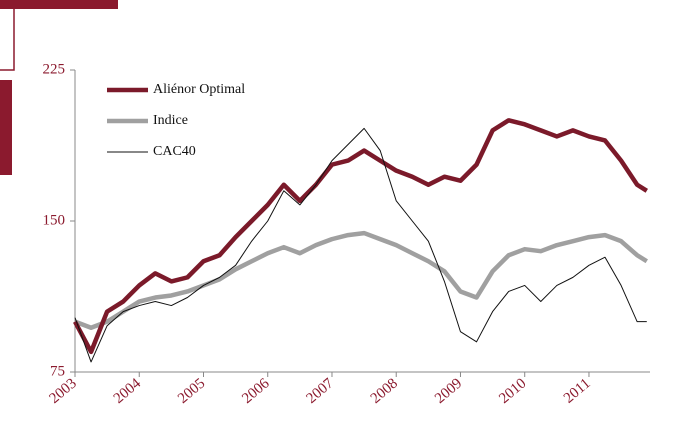 Image resolution: width=678 pixels, height=446 pixels. Describe the element at coordinates (57, 371) in the screenshot. I see `y-tick-label: 75` at that location.